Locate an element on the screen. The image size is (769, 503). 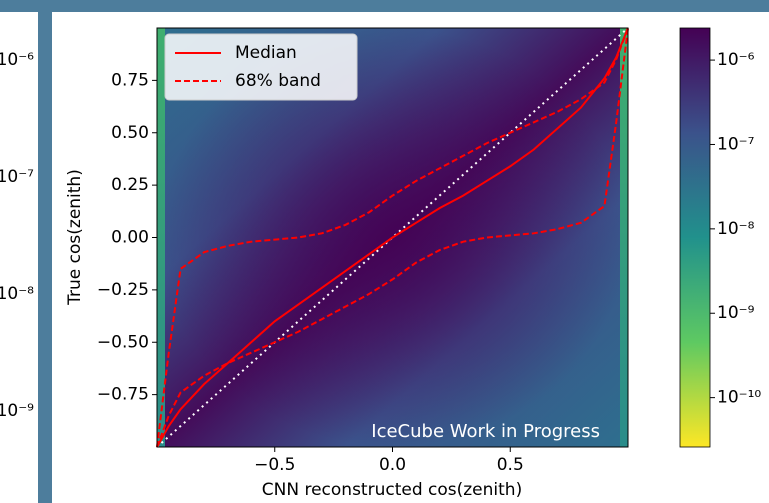
legend-label: 68% band is located at coordinates (278, 81).